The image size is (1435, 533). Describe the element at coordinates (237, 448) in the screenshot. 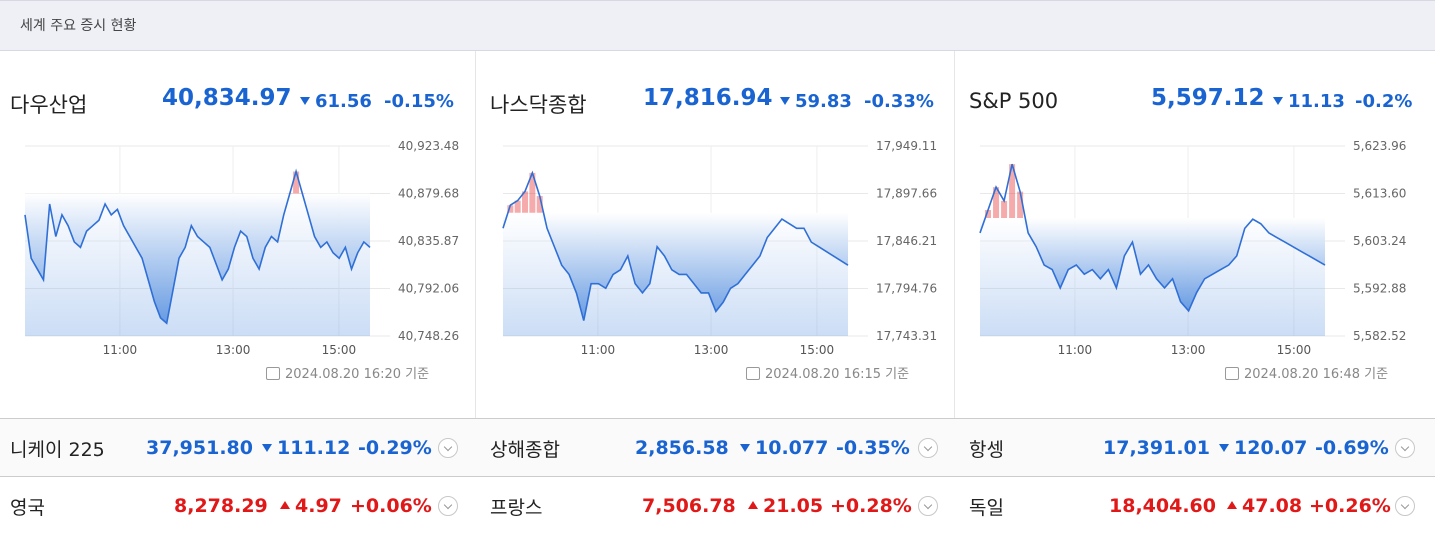

I see `index-cell-nikkei: 니케이 225 37,951.80 111.12 -0.29%` at that location.